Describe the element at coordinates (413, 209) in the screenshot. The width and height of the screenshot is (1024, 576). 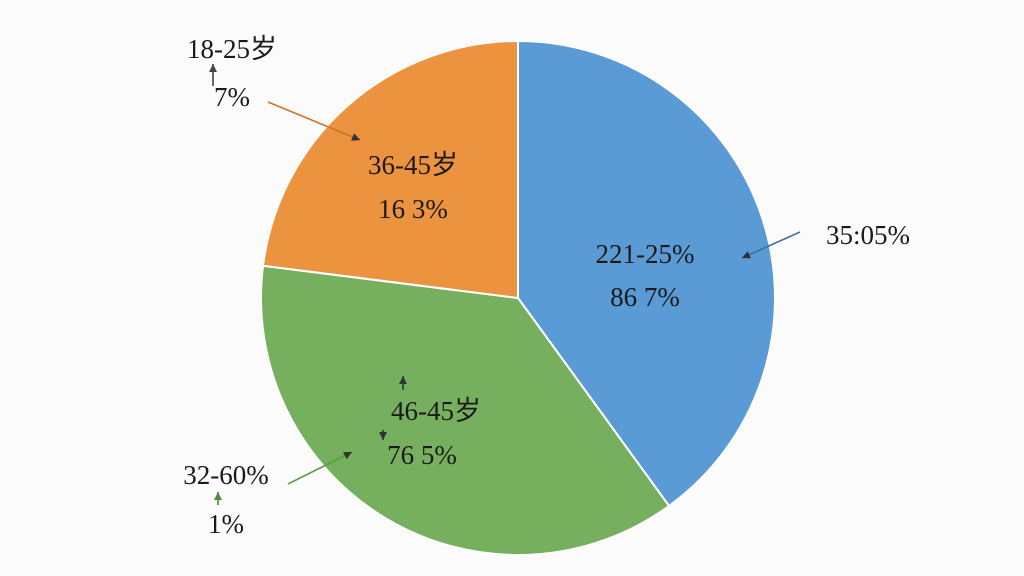
I see `slice-label-orange-value: 16 3%` at that location.